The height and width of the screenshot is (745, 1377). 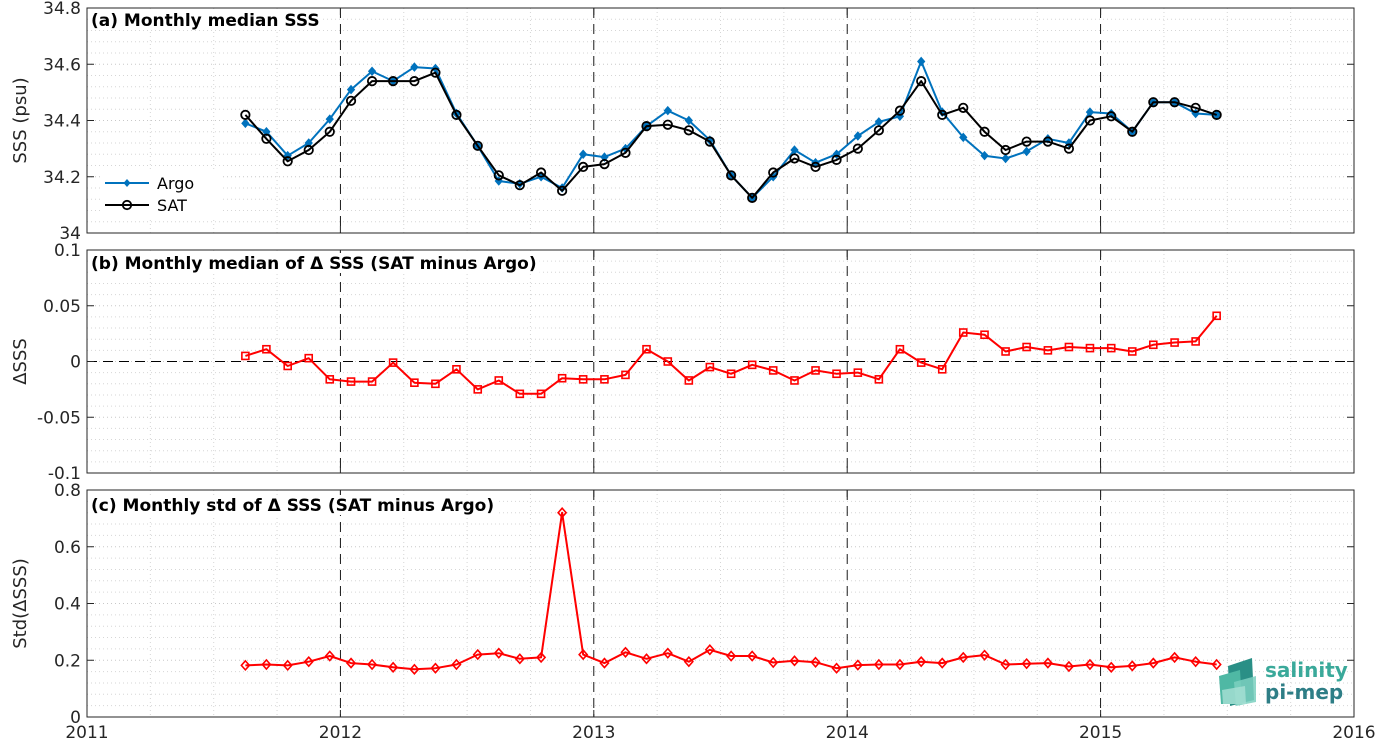 What do you see at coordinates (161, 194) in the screenshot?
I see `legend-bg` at bounding box center [161, 194].